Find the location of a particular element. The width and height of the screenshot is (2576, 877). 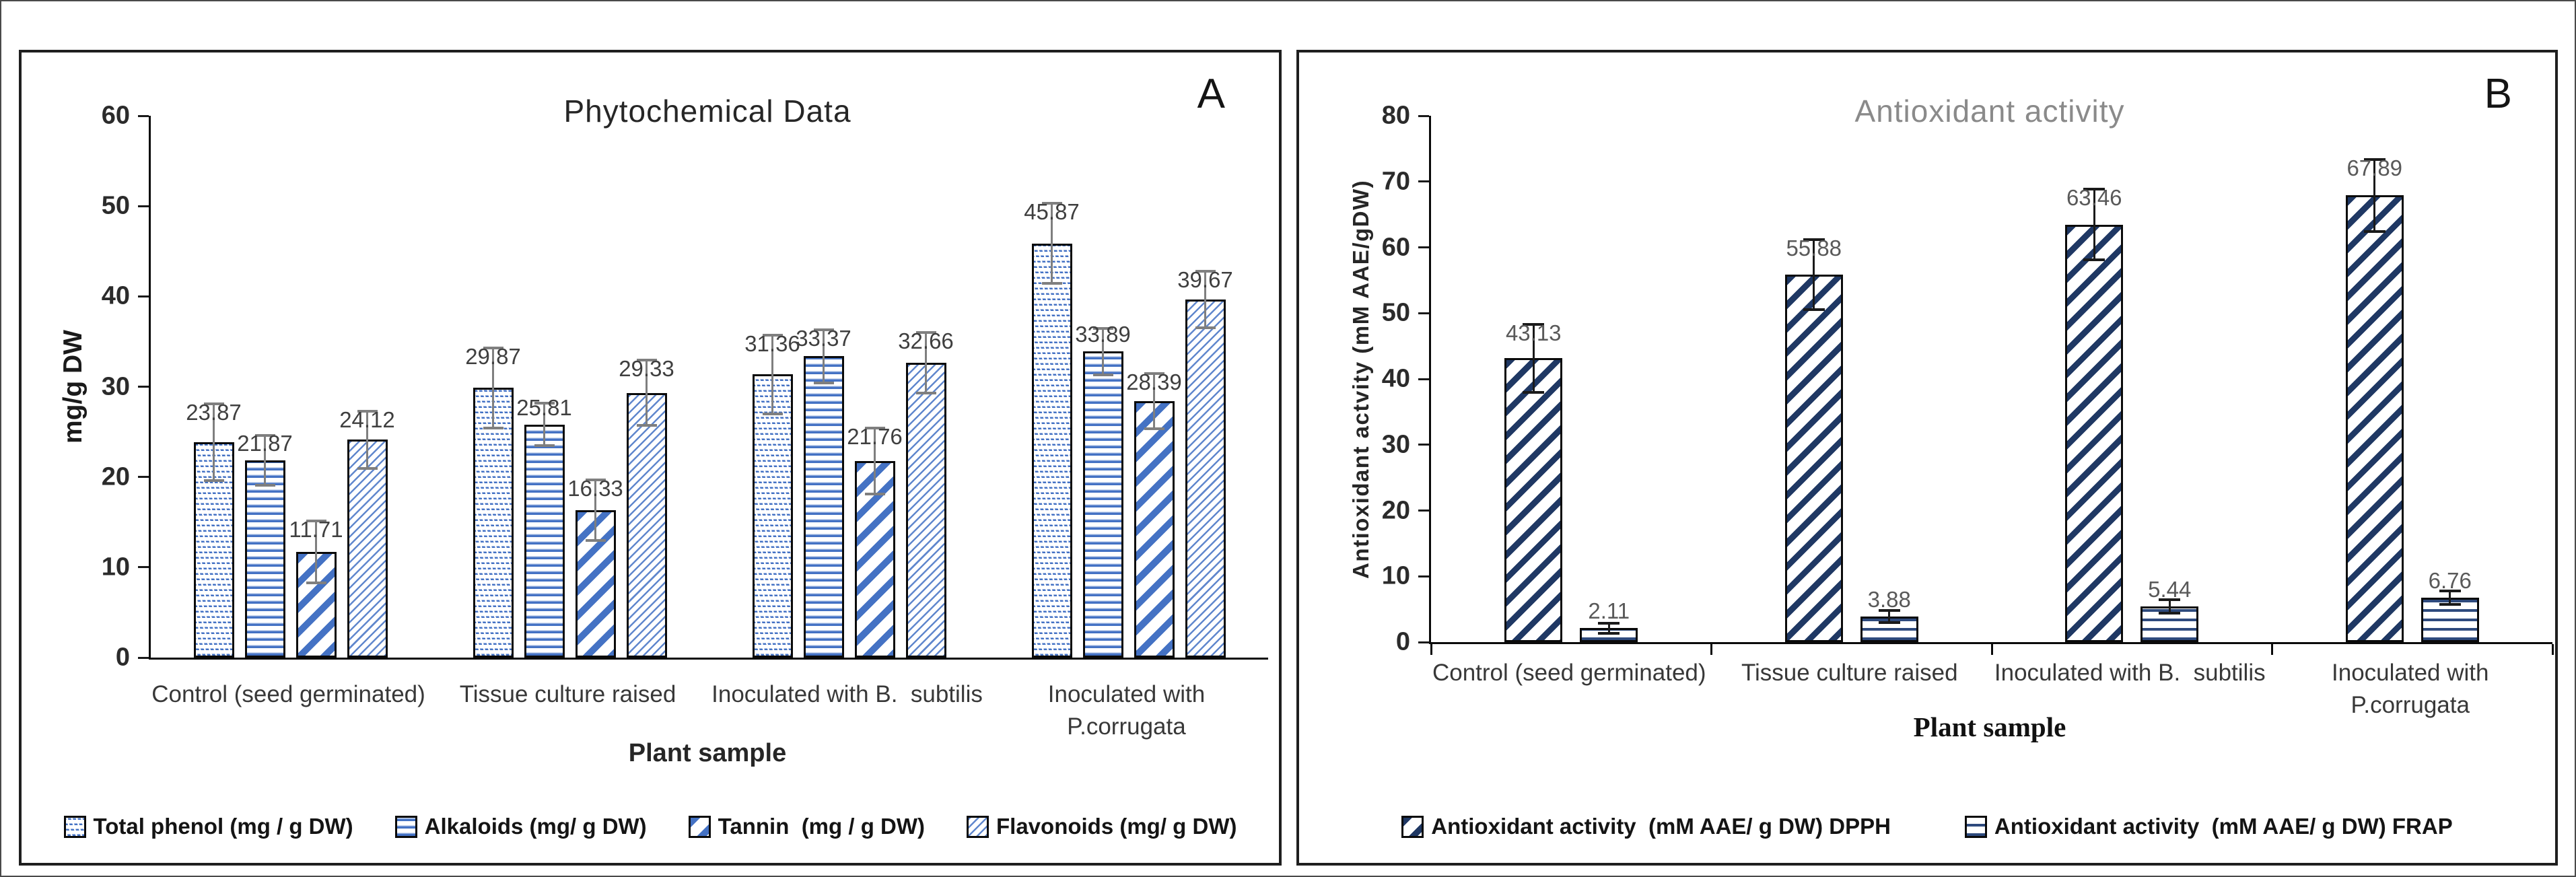

bar-cell: 25.81 is located at coordinates (544, 387).